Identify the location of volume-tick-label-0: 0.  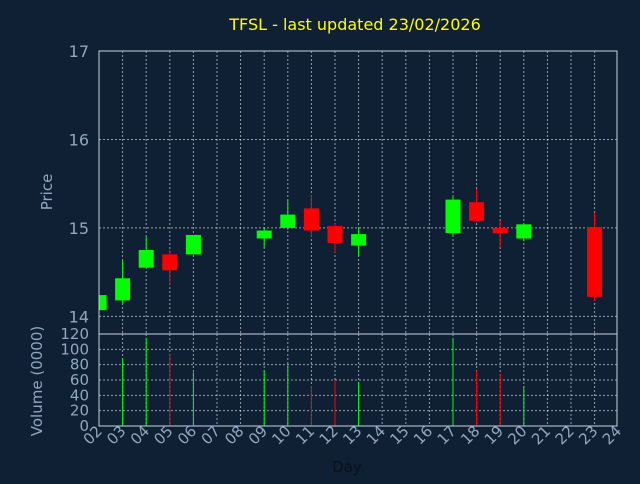
(84, 426).